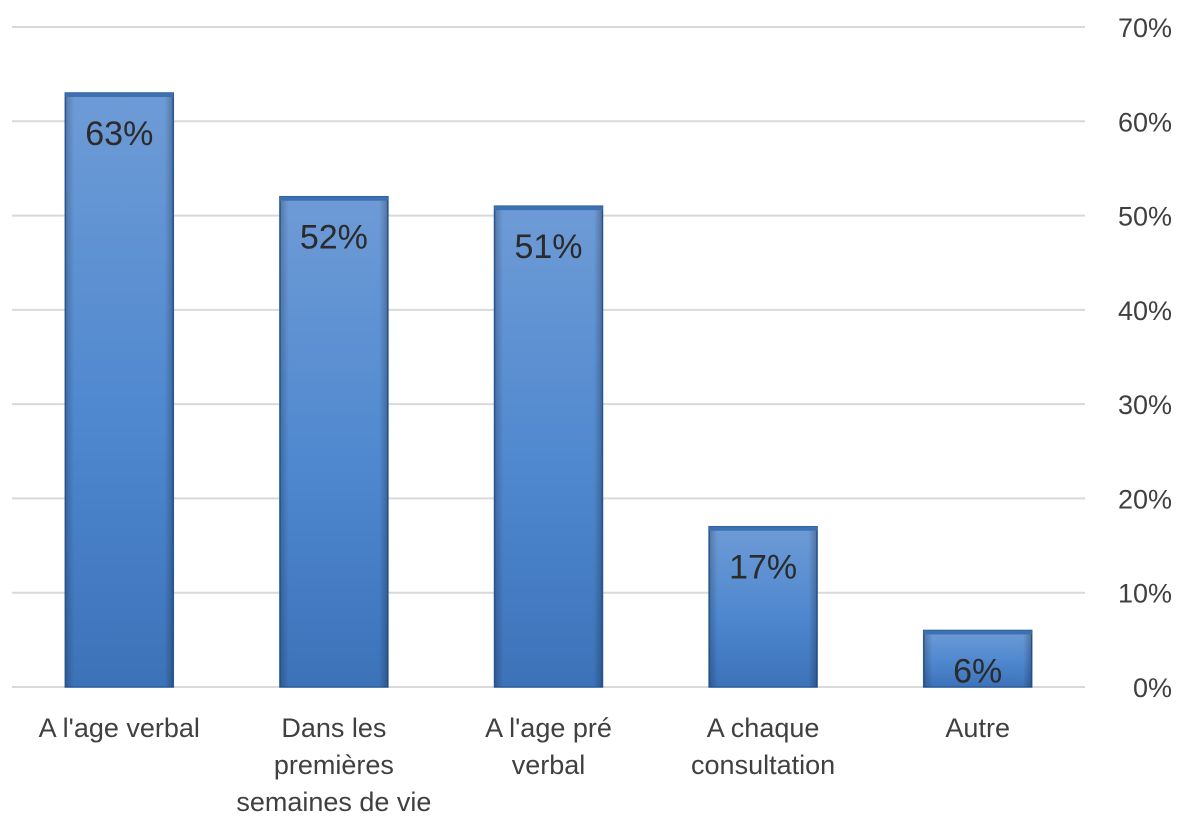 The image size is (1184, 819). Describe the element at coordinates (977, 728) in the screenshot. I see `x-category-label: Autre` at that location.